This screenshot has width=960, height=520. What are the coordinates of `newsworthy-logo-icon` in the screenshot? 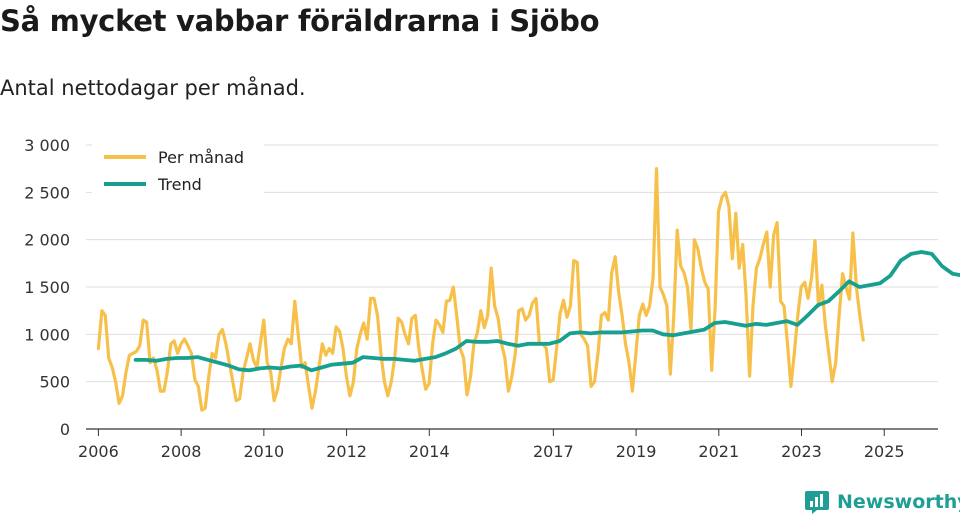 It's located at (817, 502).